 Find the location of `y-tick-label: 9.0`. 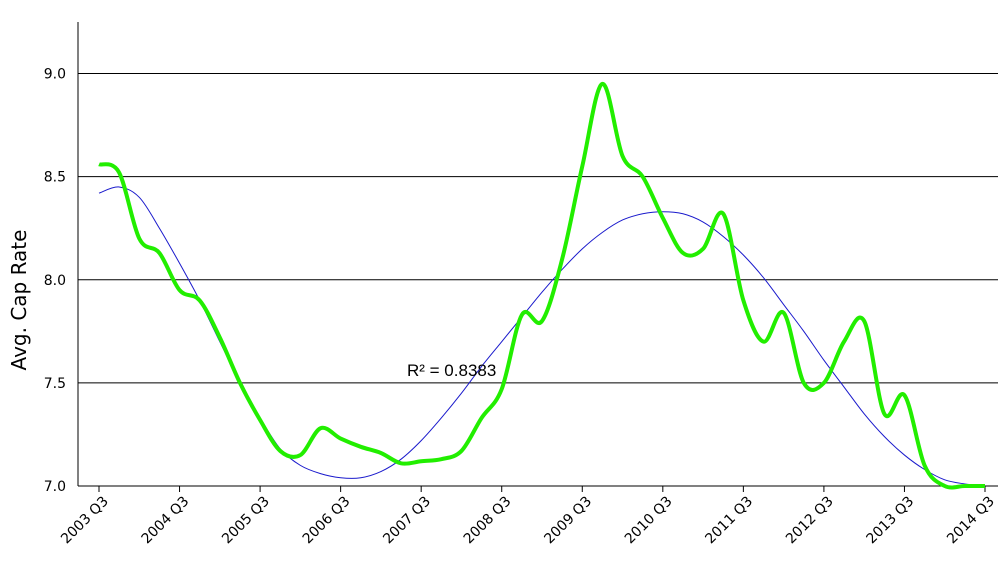

y-tick-label: 9.0 is located at coordinates (55, 75).